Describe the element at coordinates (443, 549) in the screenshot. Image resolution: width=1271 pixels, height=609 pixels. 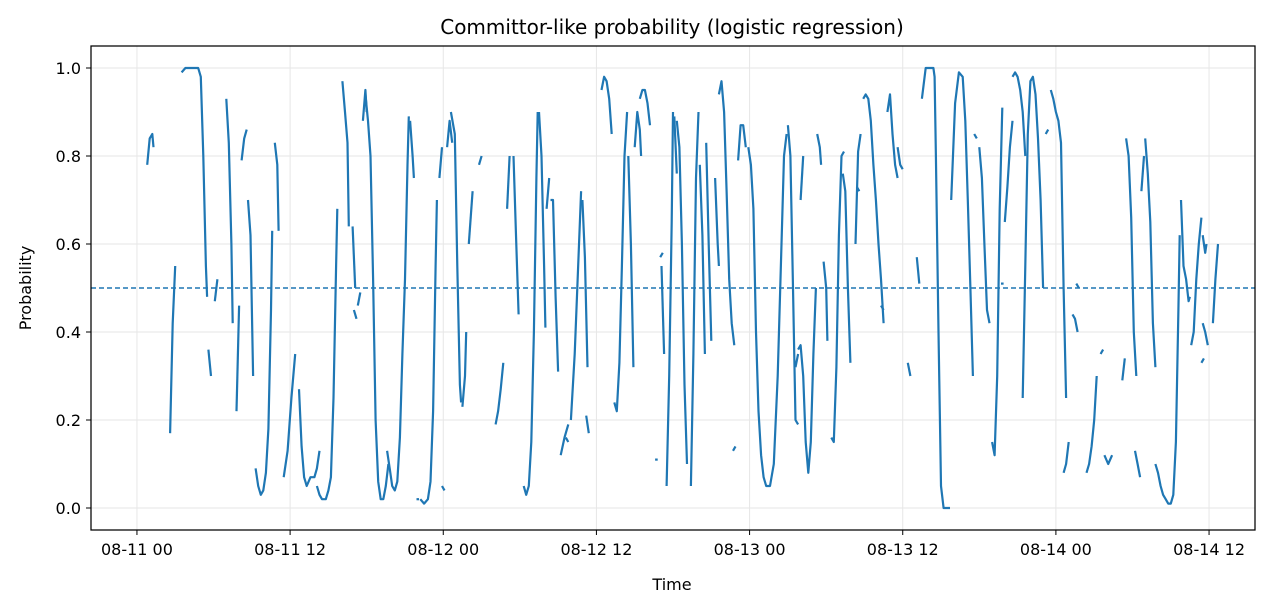
I see `x-tick-label: 08-12 00` at that location.